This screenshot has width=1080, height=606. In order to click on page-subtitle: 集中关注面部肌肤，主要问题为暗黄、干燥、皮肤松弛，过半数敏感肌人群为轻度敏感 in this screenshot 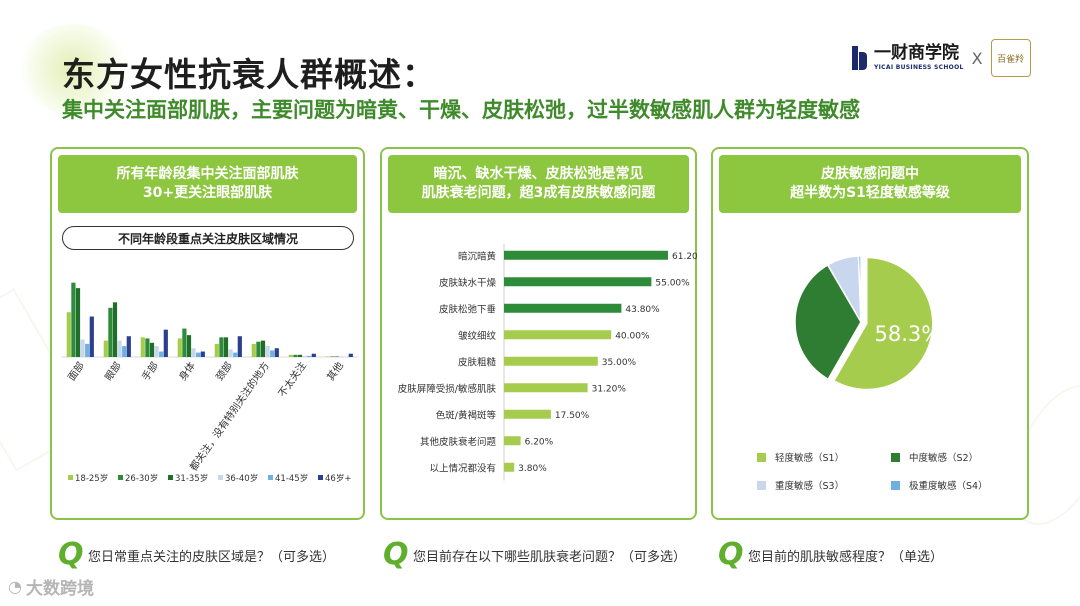, I will do `click(461, 110)`.